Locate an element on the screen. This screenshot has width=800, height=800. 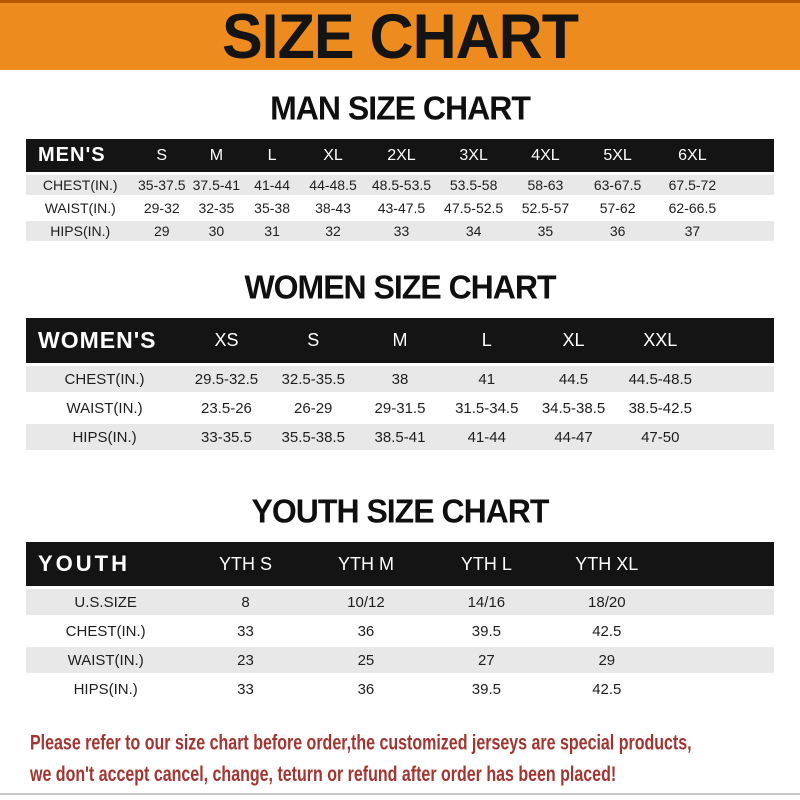
size-value-cell: 37.5-41 is located at coordinates (216, 184).